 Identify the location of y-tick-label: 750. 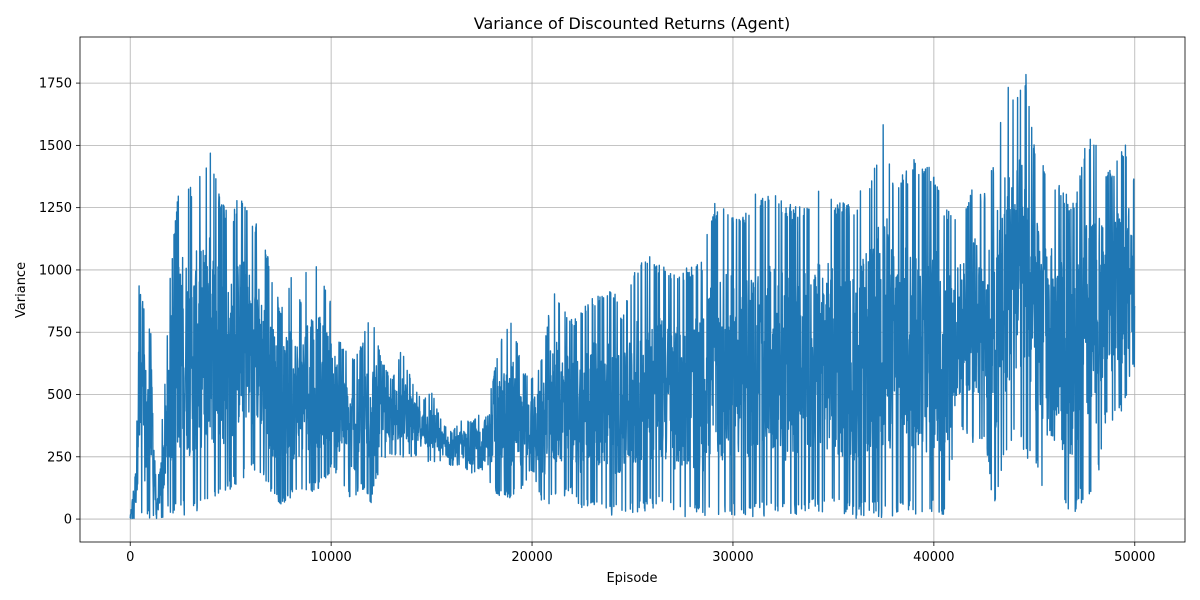
(59, 333).